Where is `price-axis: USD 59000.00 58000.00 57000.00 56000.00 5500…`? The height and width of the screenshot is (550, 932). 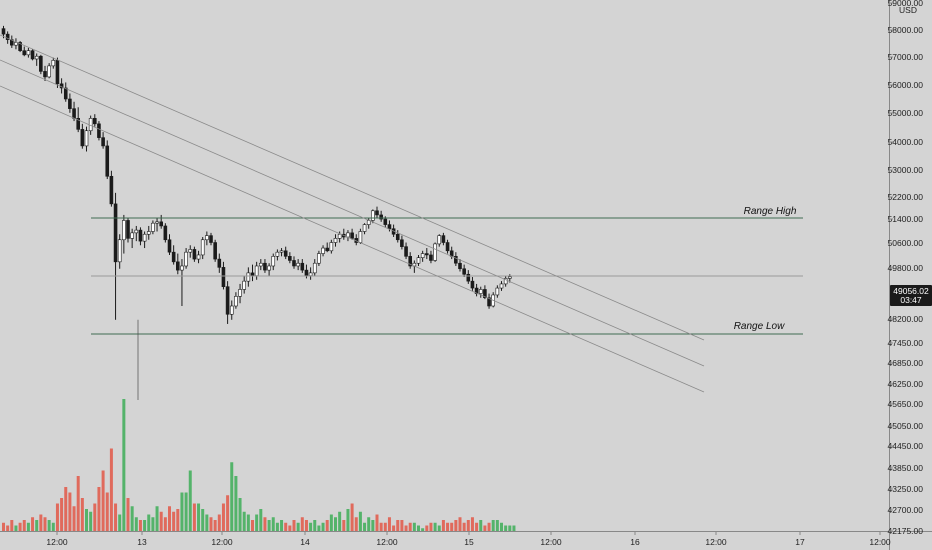
price-axis: USD 59000.00 58000.00 57000.00 56000.00 5500… is located at coordinates (906, 268).